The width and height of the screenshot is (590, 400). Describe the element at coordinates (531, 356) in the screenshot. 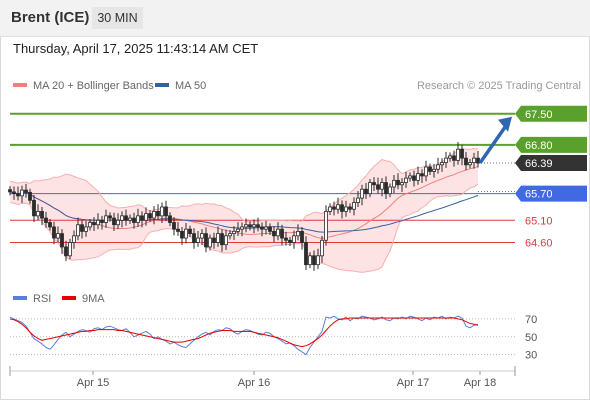

I see `rsi-tick-label: 30` at that location.